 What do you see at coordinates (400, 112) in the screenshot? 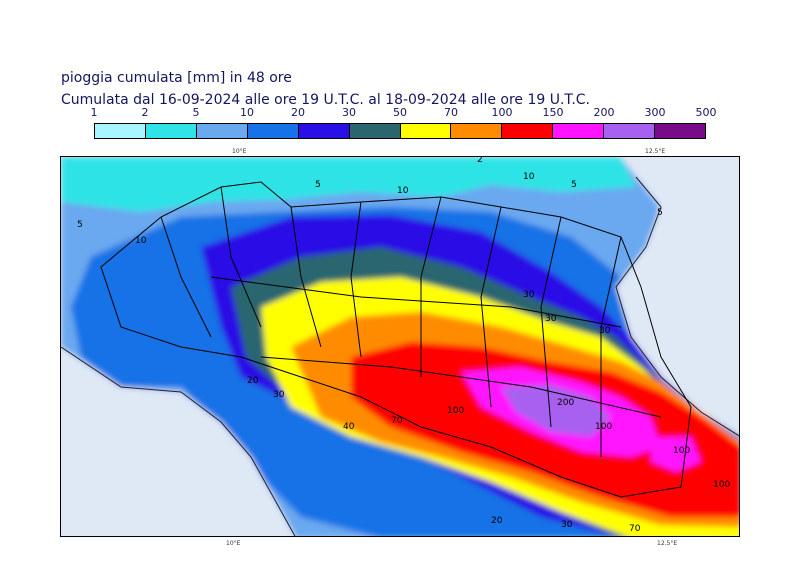
I see `legend-label: 50` at bounding box center [400, 112].